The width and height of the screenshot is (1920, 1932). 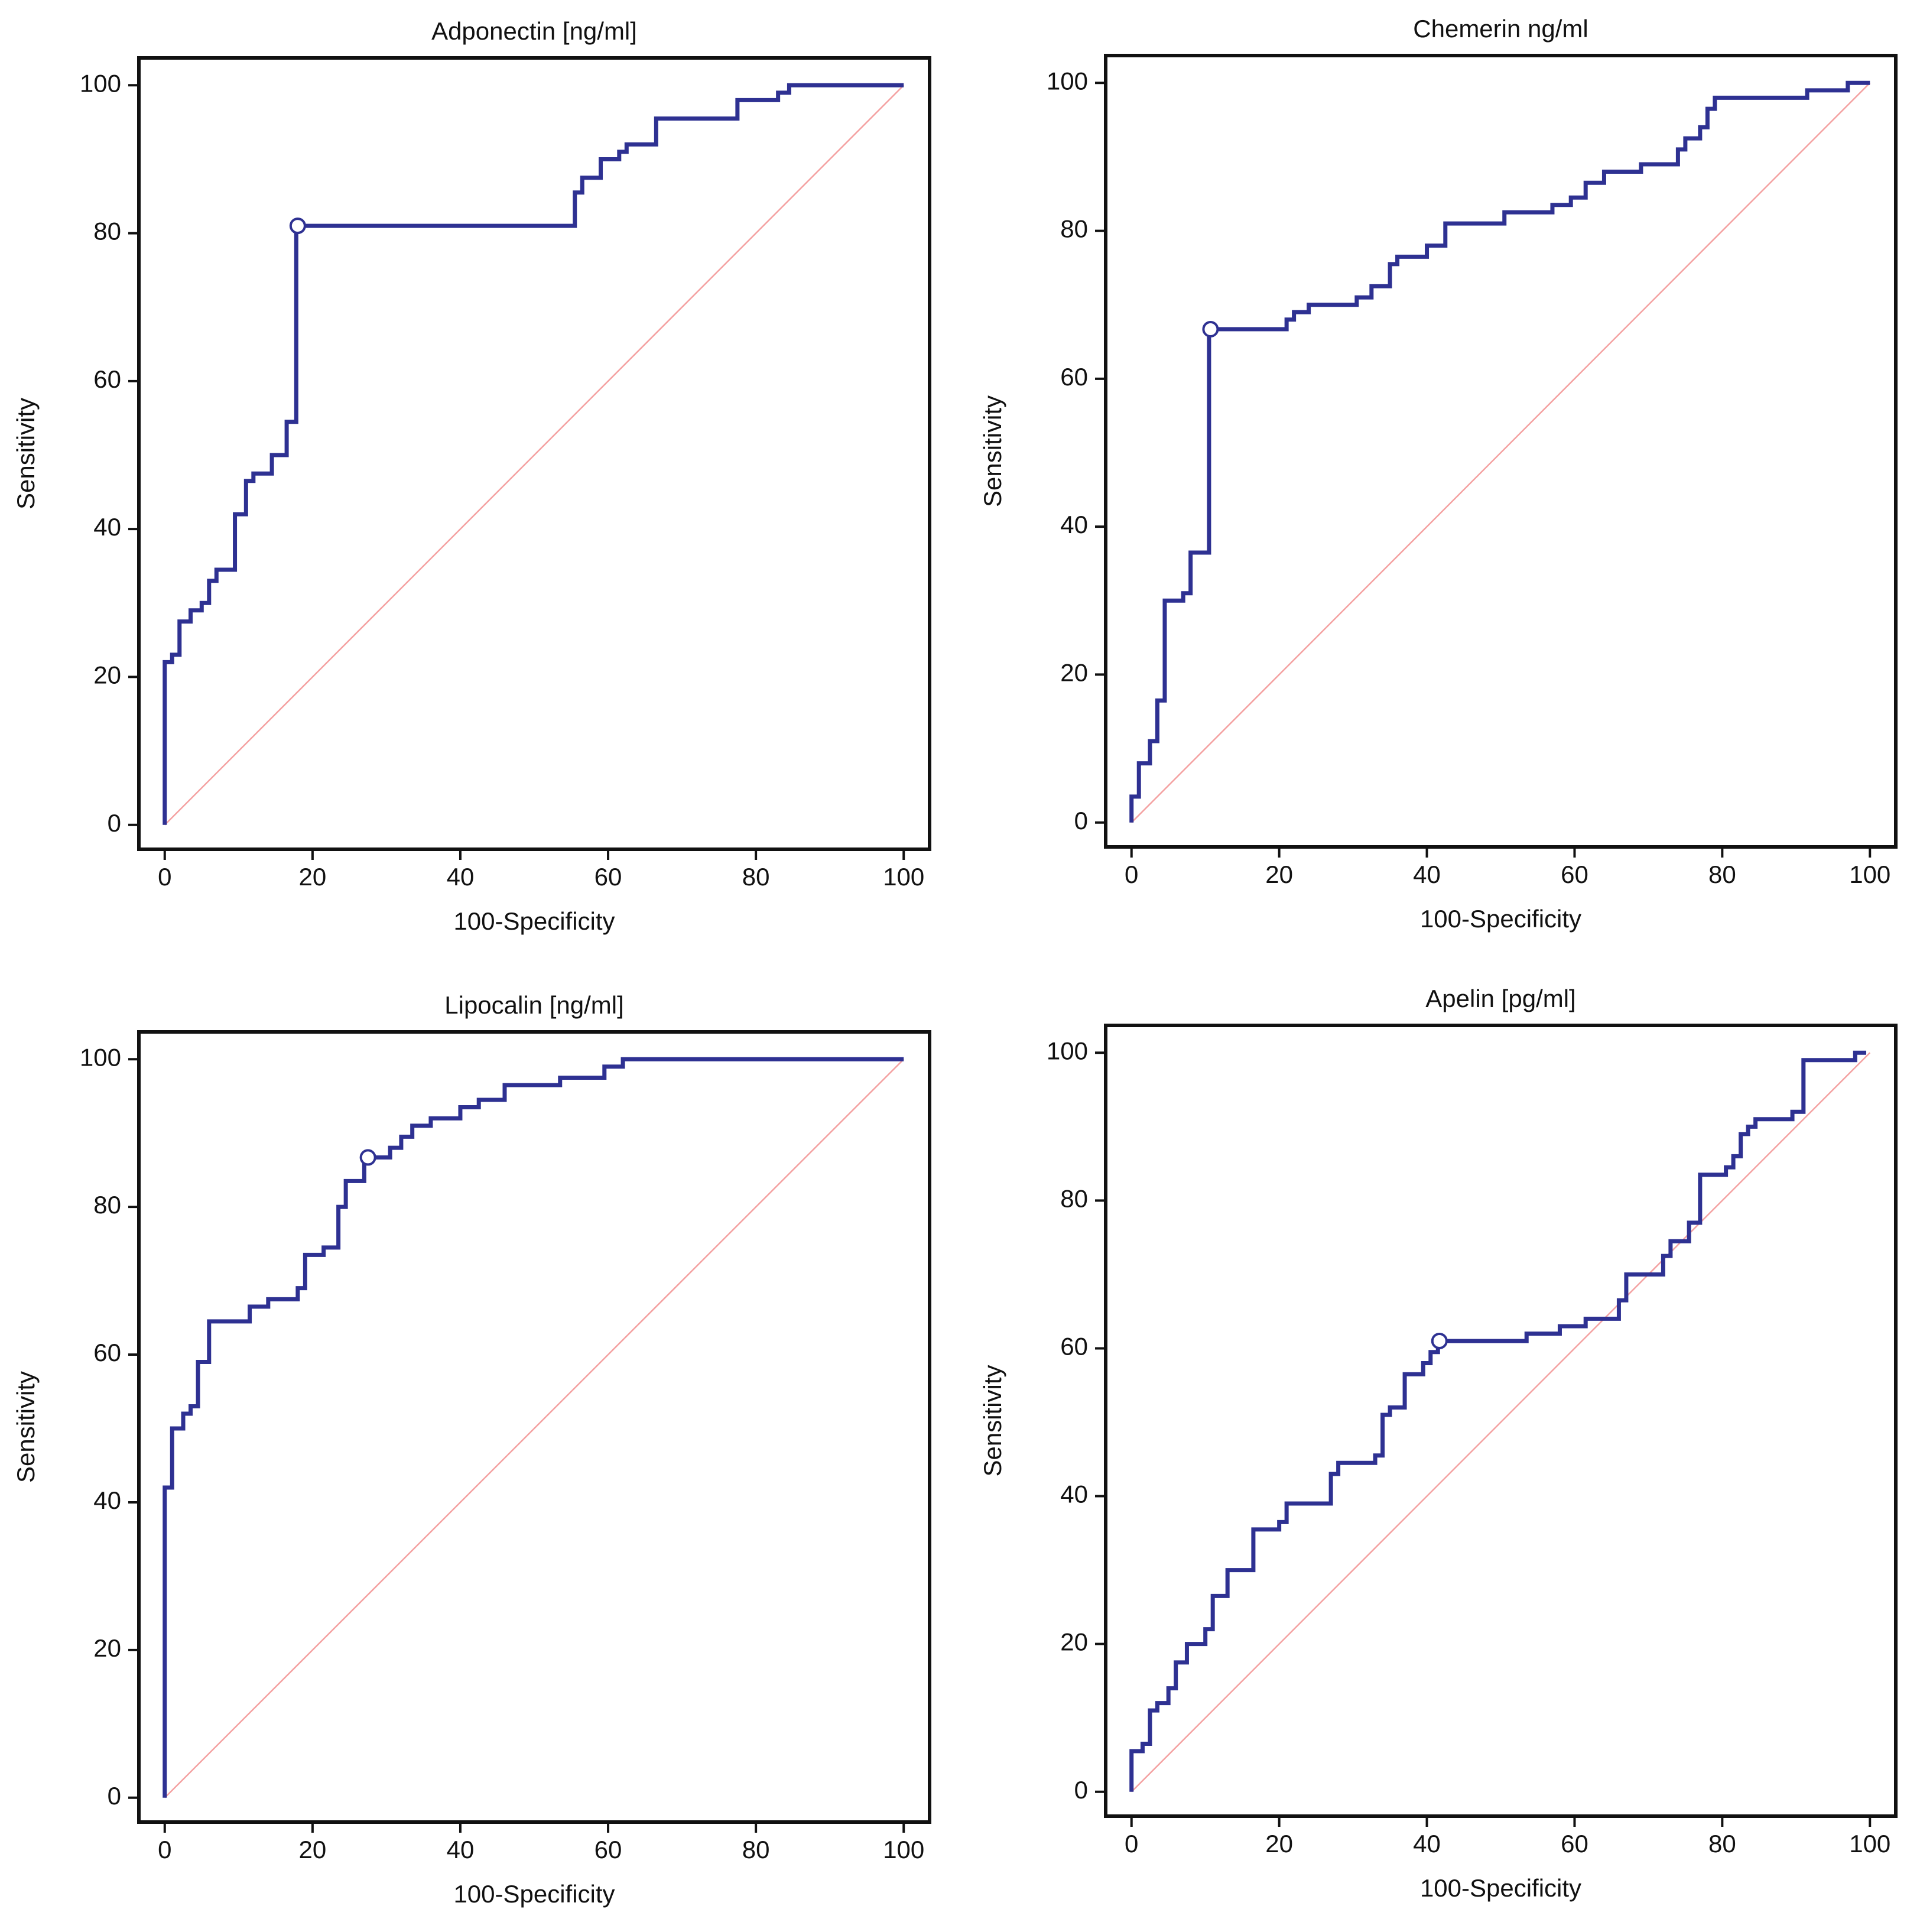 I want to click on chart-title: Adponectin [ng/ml], so click(x=534, y=31).